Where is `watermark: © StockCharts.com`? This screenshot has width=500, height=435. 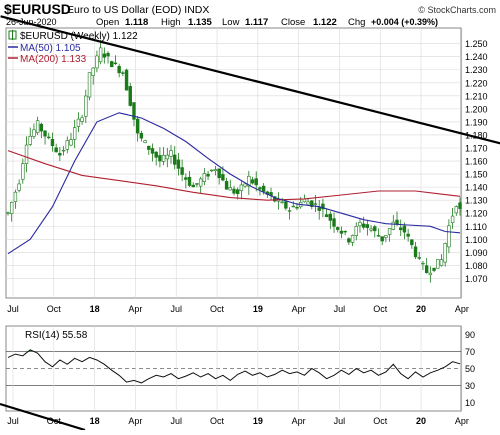
watermark: © StockCharts.com is located at coordinates (457, 10).